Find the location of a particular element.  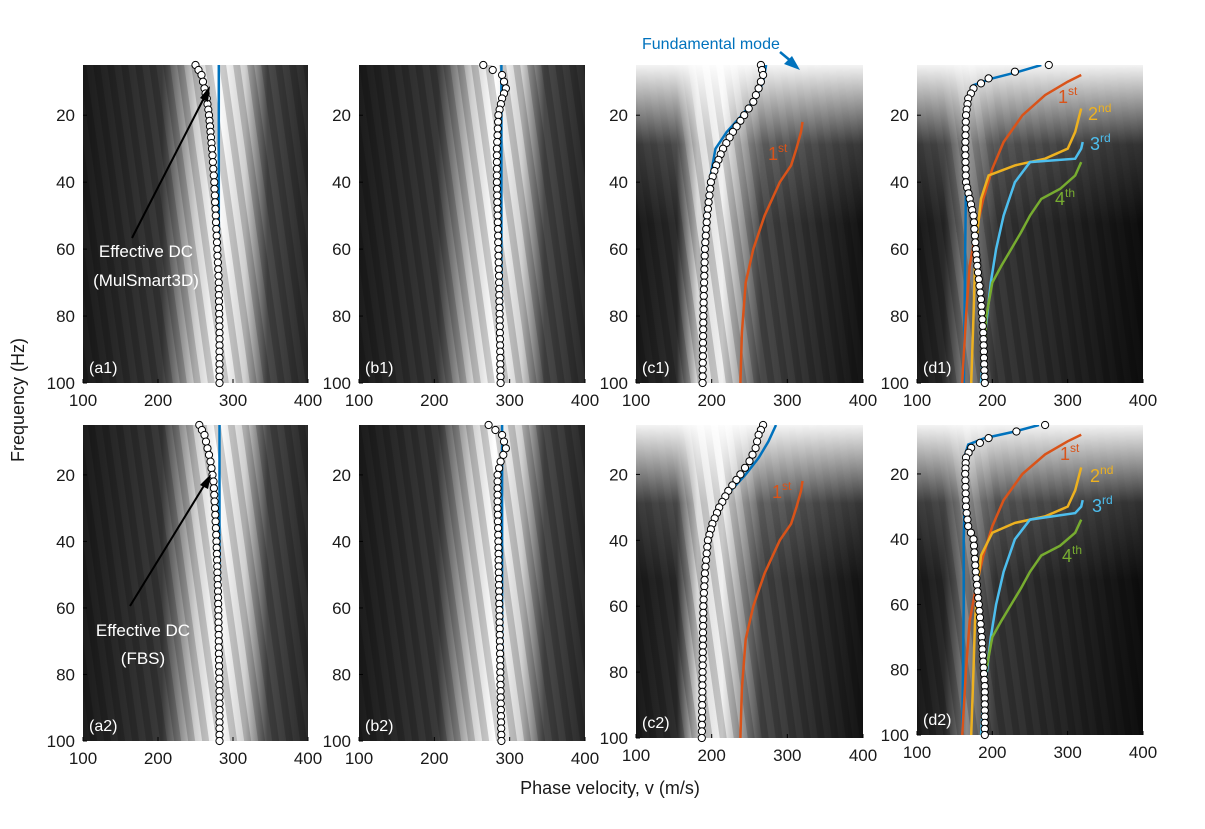

panel-b1: 100 200 300 400 20 40 60 80 100 (b1) is located at coordinates (461, 235).